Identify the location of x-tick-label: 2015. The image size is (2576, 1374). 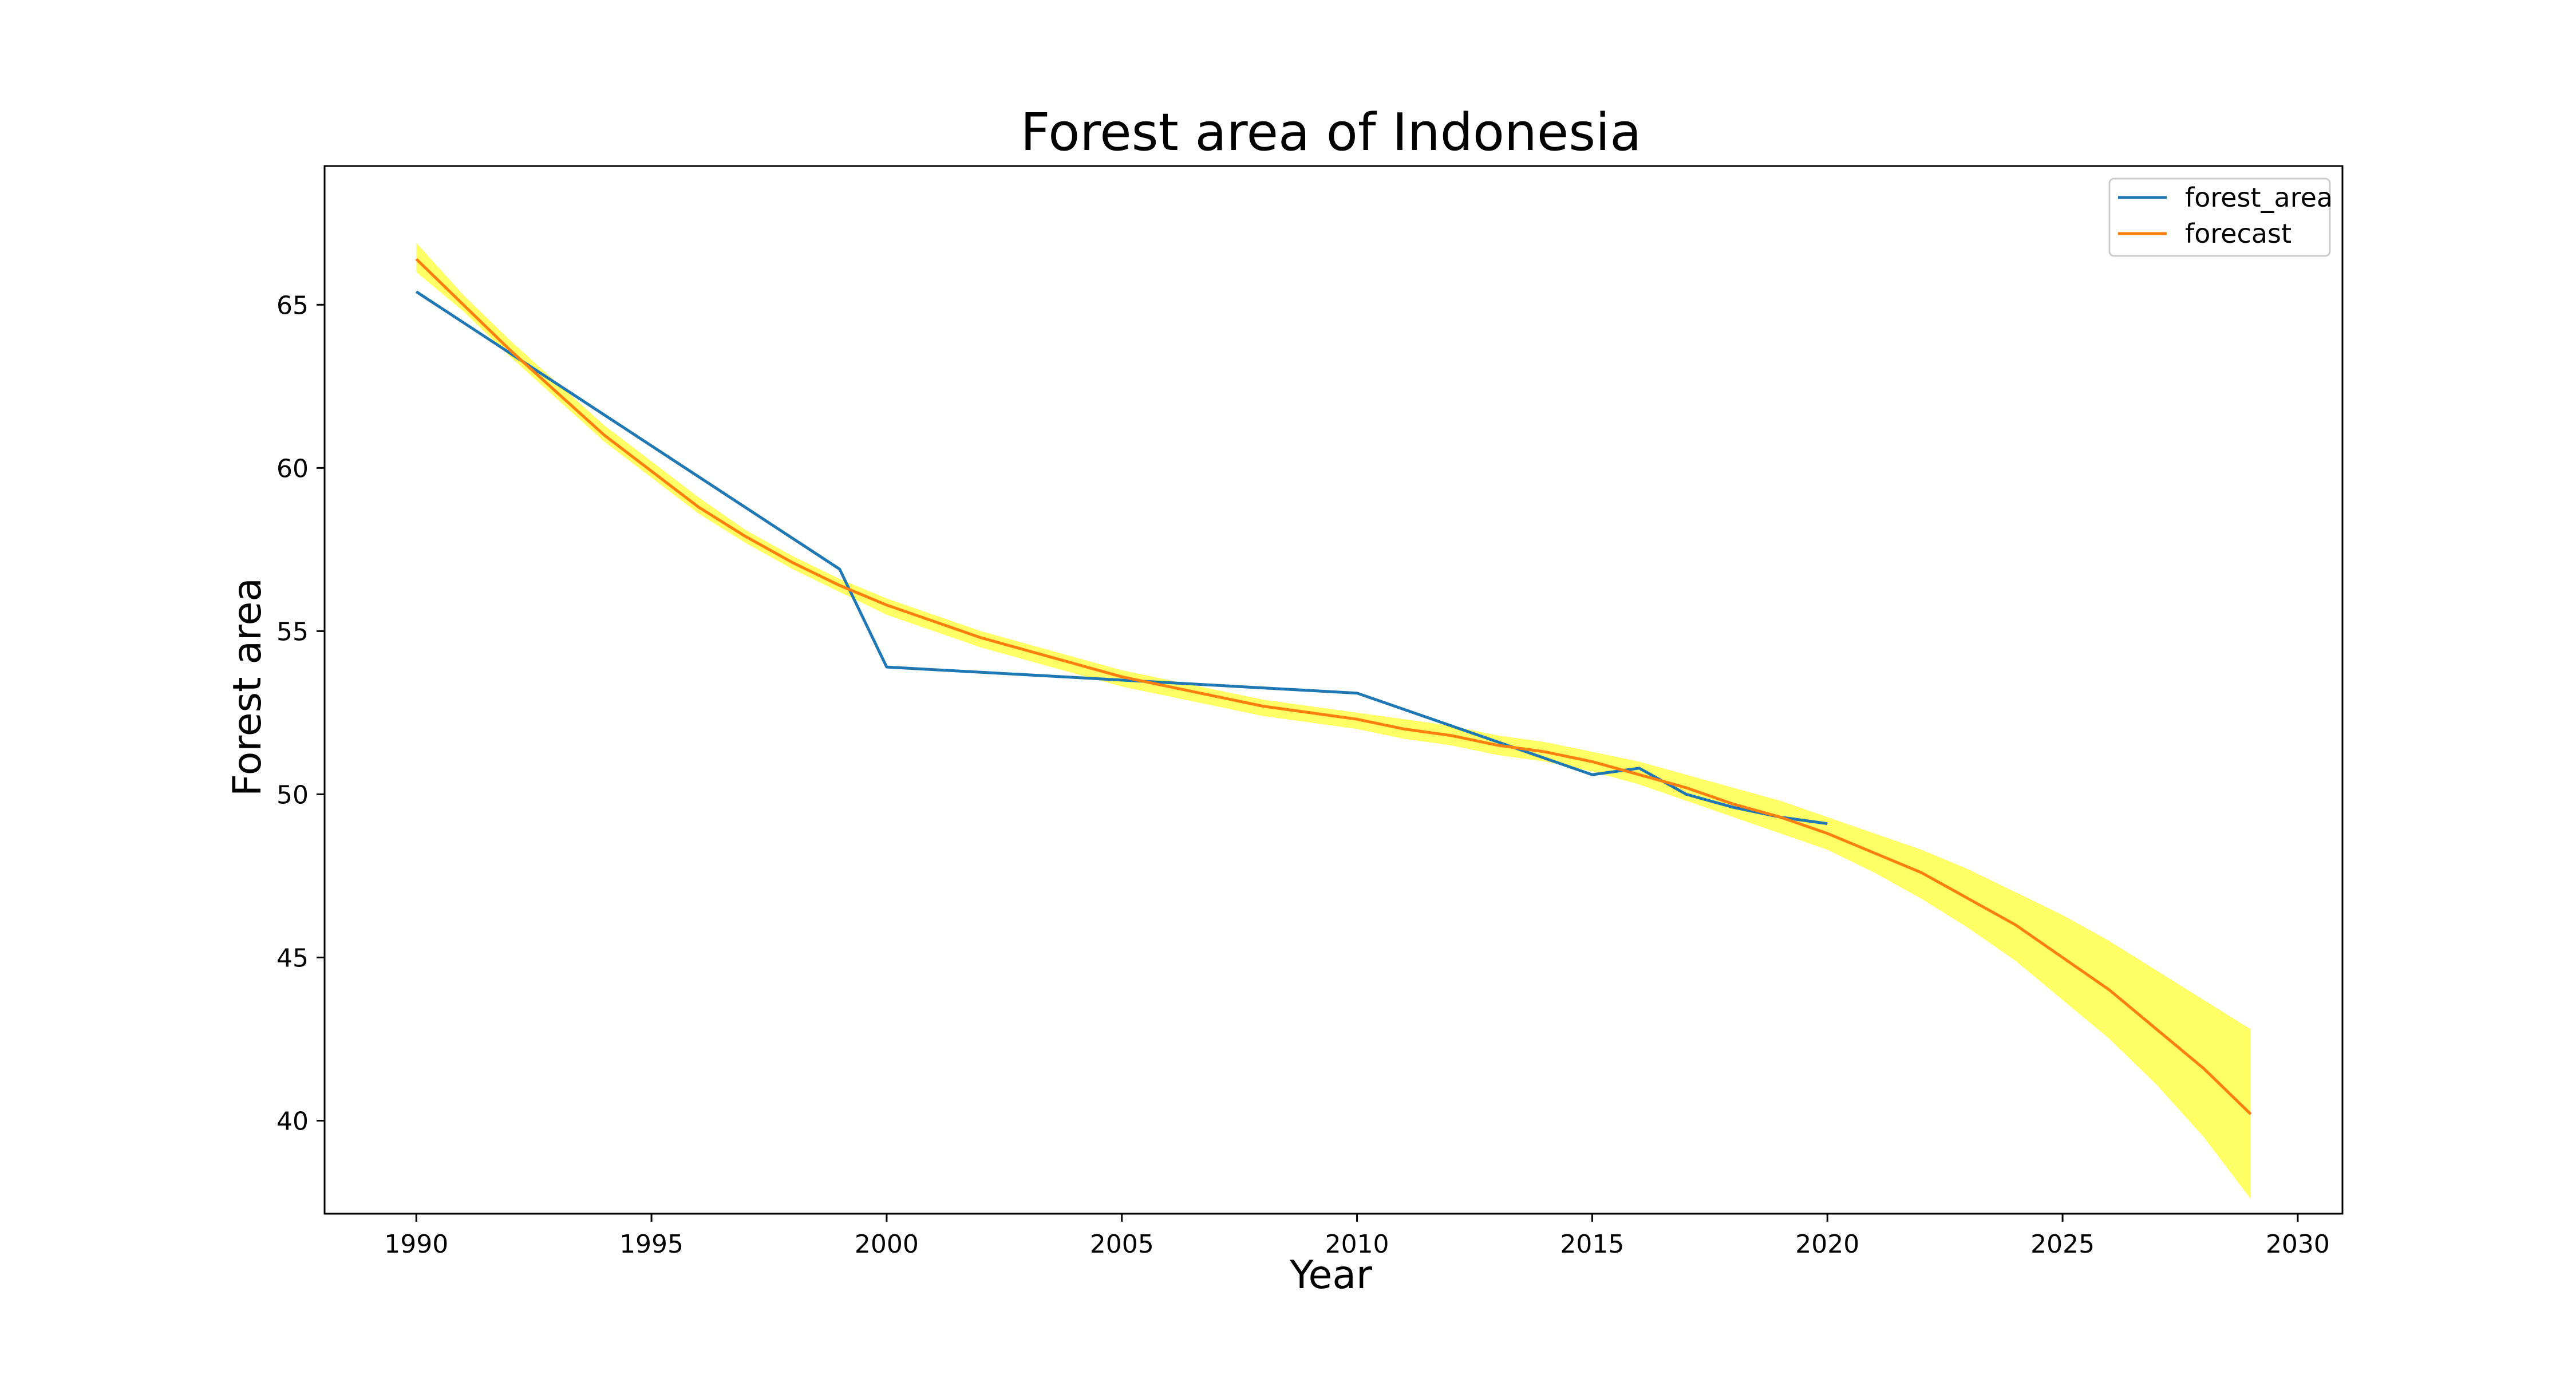
(1592, 1245).